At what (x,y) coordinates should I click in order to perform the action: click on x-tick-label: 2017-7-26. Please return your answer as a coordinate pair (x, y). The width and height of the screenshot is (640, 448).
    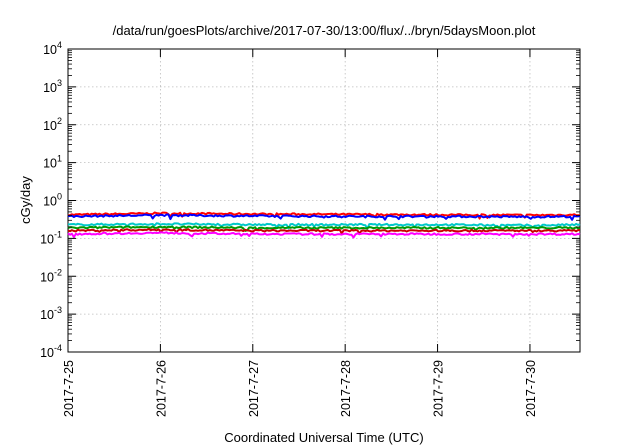
    Looking at the image, I should click on (161, 388).